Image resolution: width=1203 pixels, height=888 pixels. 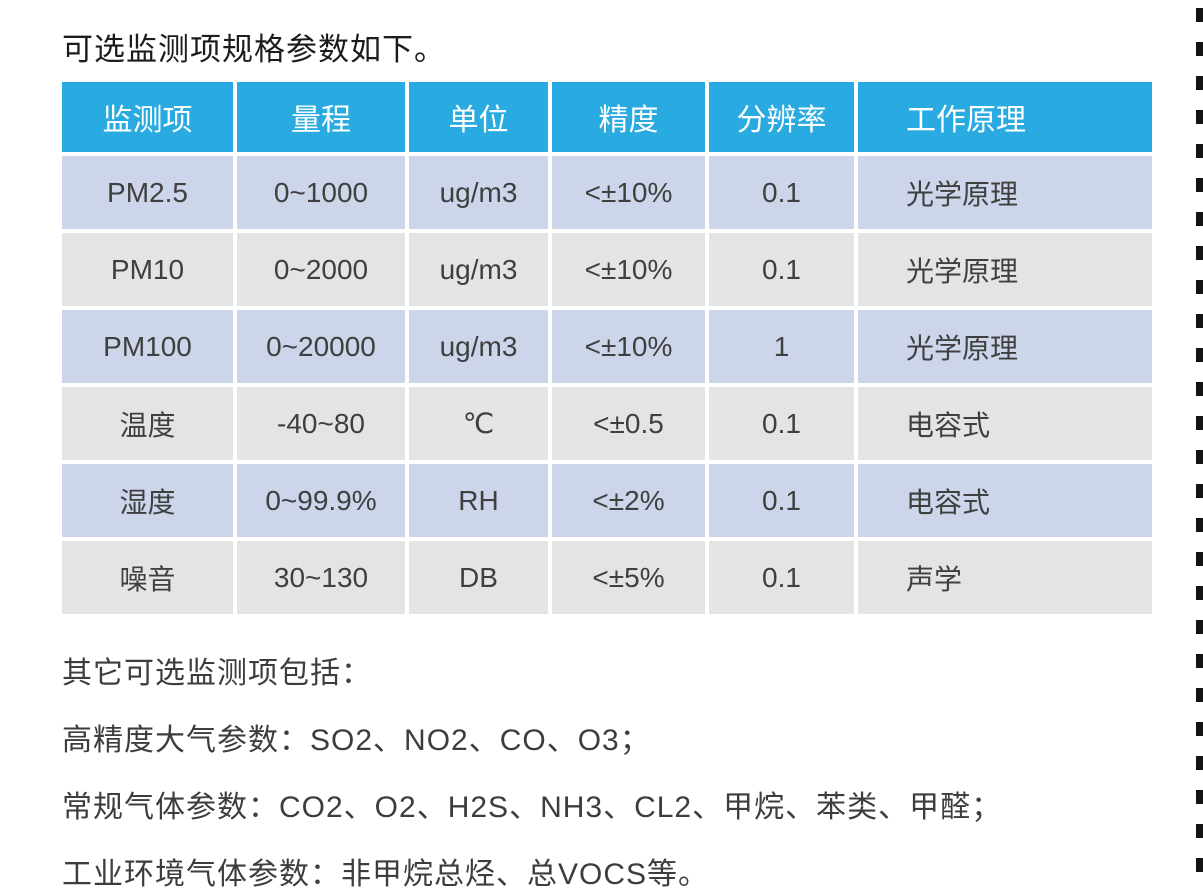 What do you see at coordinates (147, 269) in the screenshot?
I see `table-cell: PM10` at bounding box center [147, 269].